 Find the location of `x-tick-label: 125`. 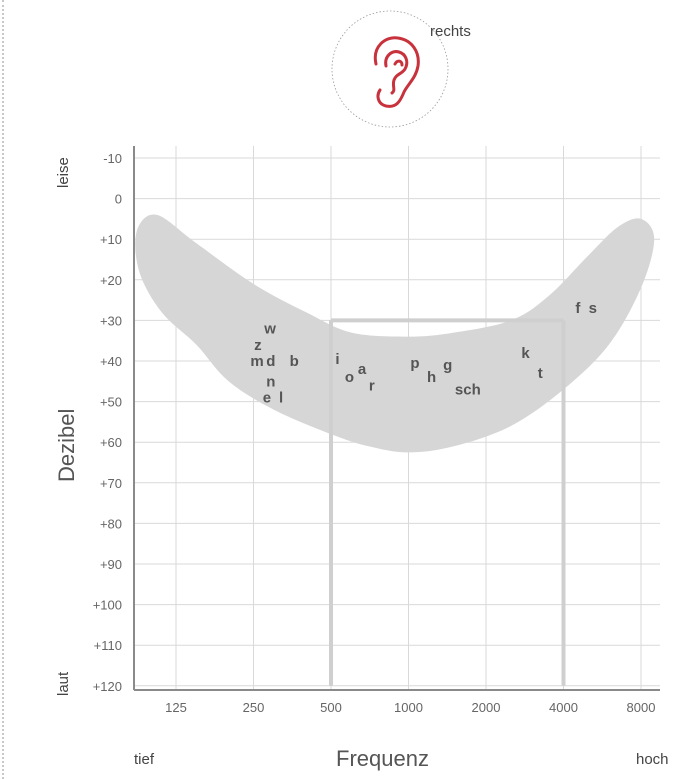

x-tick-label: 125 is located at coordinates (176, 707).